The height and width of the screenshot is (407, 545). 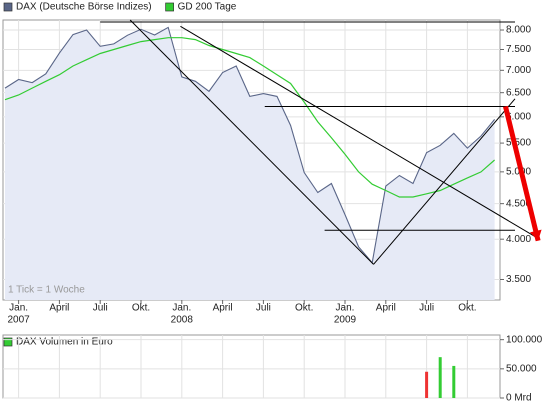 What do you see at coordinates (518, 49) in the screenshot?
I see `y-tick-label: 7.500` at bounding box center [518, 49].